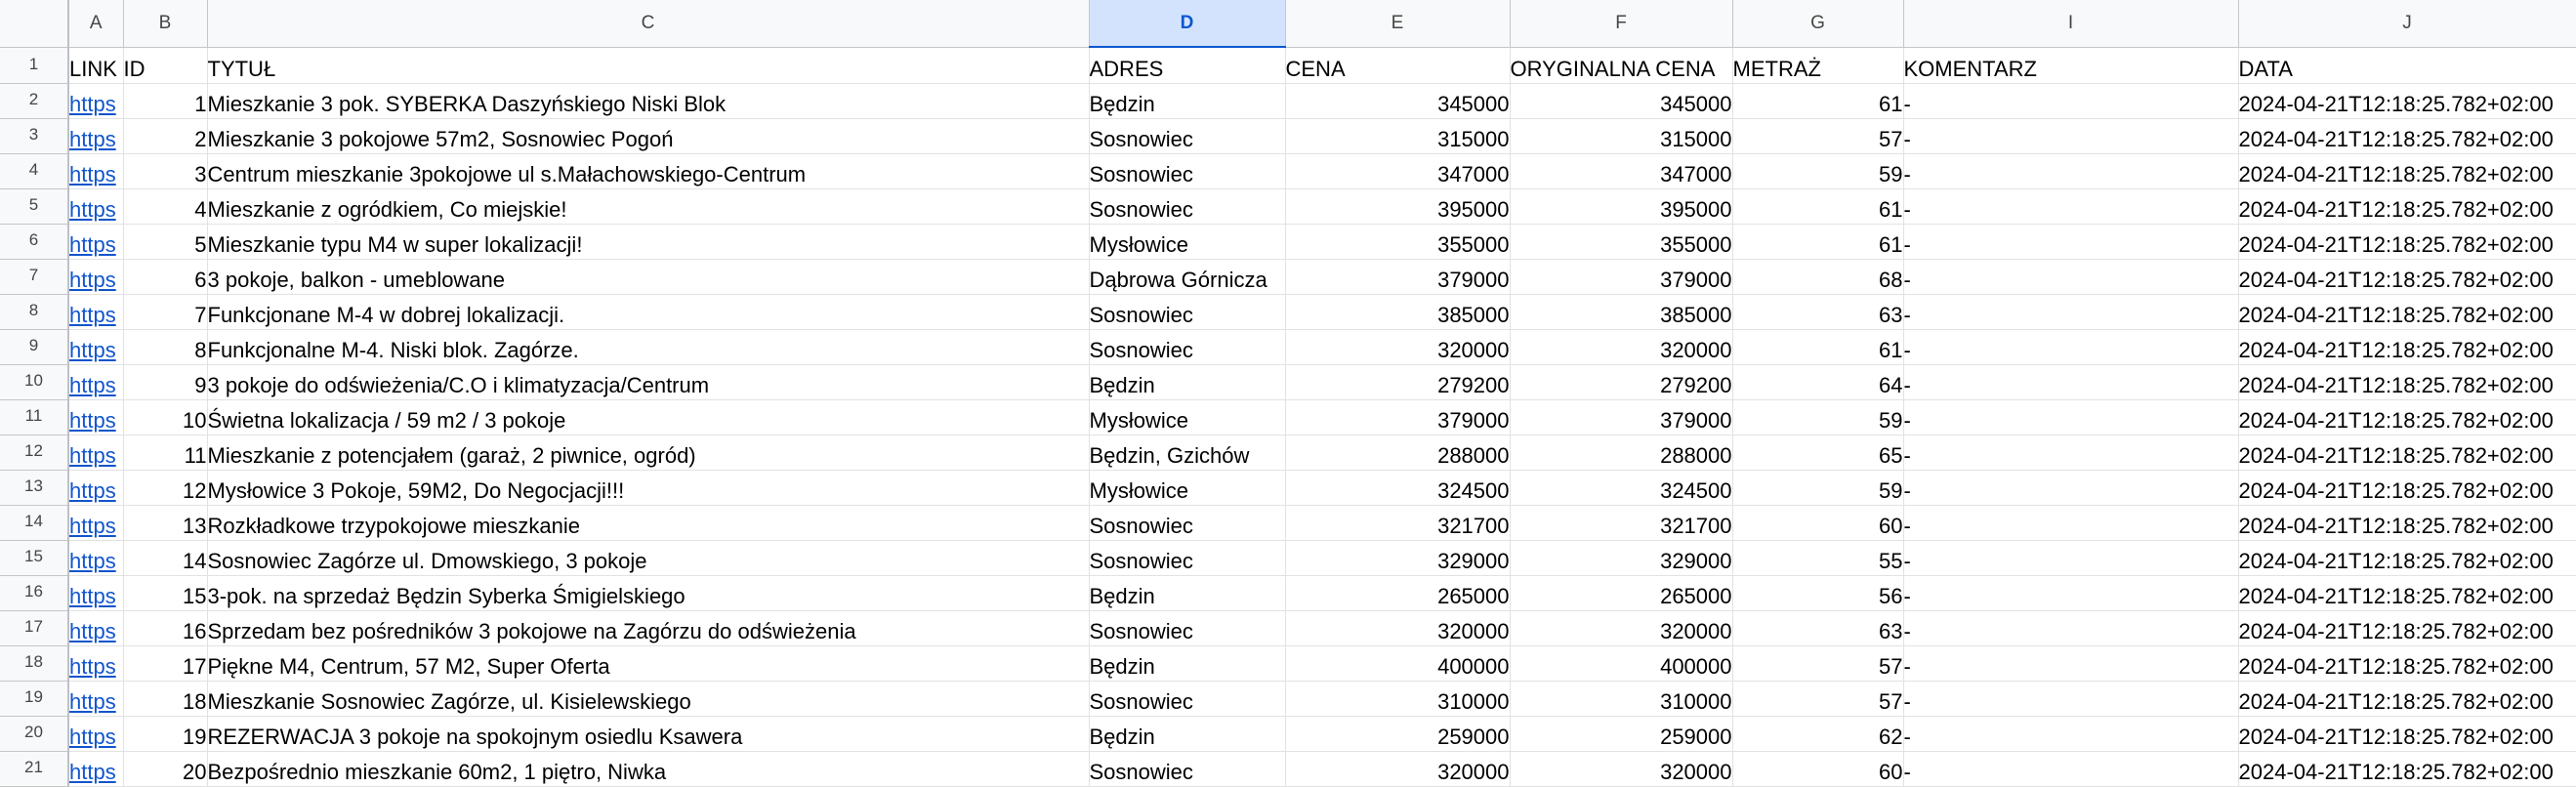 This screenshot has width=2576, height=787. Describe the element at coordinates (1621, 769) in the screenshot. I see `original-price-cell: 320000` at that location.